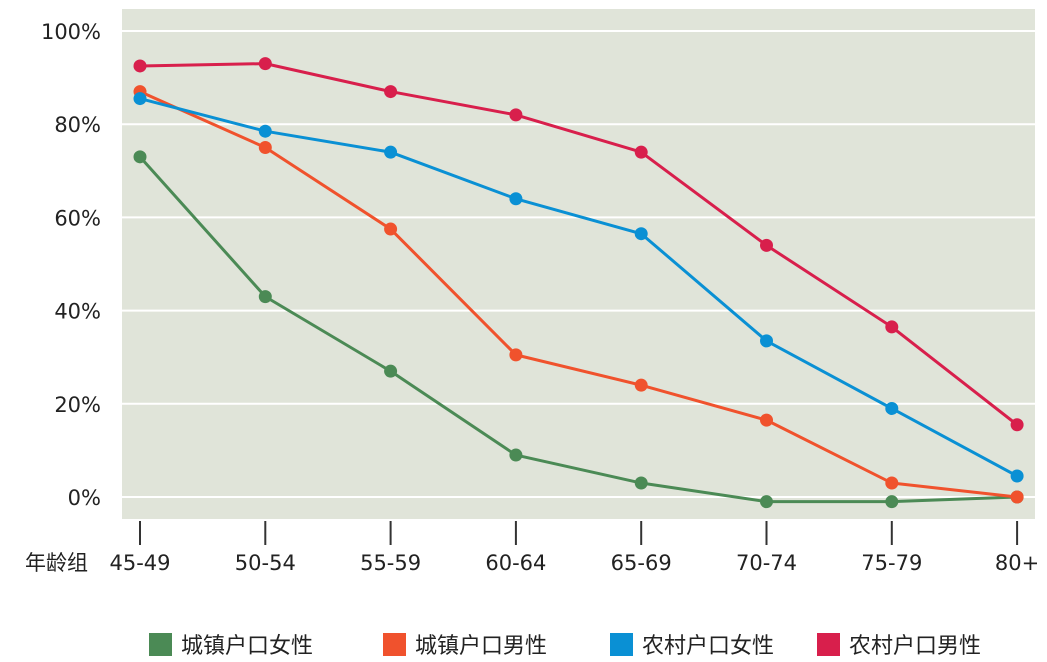  I want to click on legend-item-rural-male: 农村户口男性, so click(899, 644).